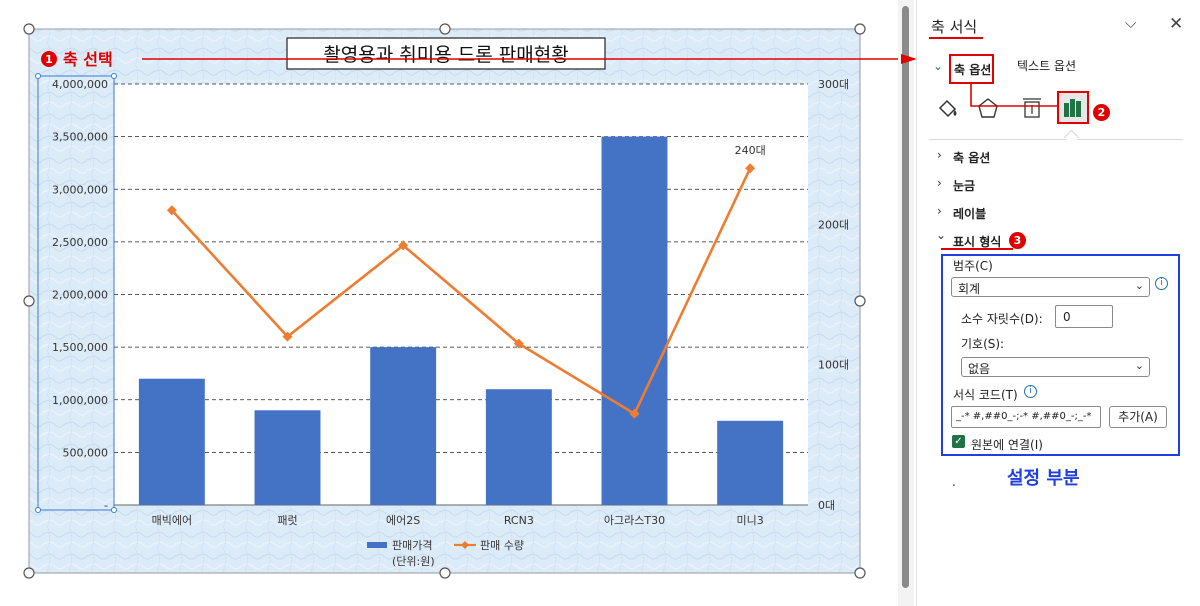 This screenshot has height=606, width=1200. What do you see at coordinates (403, 520) in the screenshot?
I see `x-tick-label: 에어2S` at bounding box center [403, 520].